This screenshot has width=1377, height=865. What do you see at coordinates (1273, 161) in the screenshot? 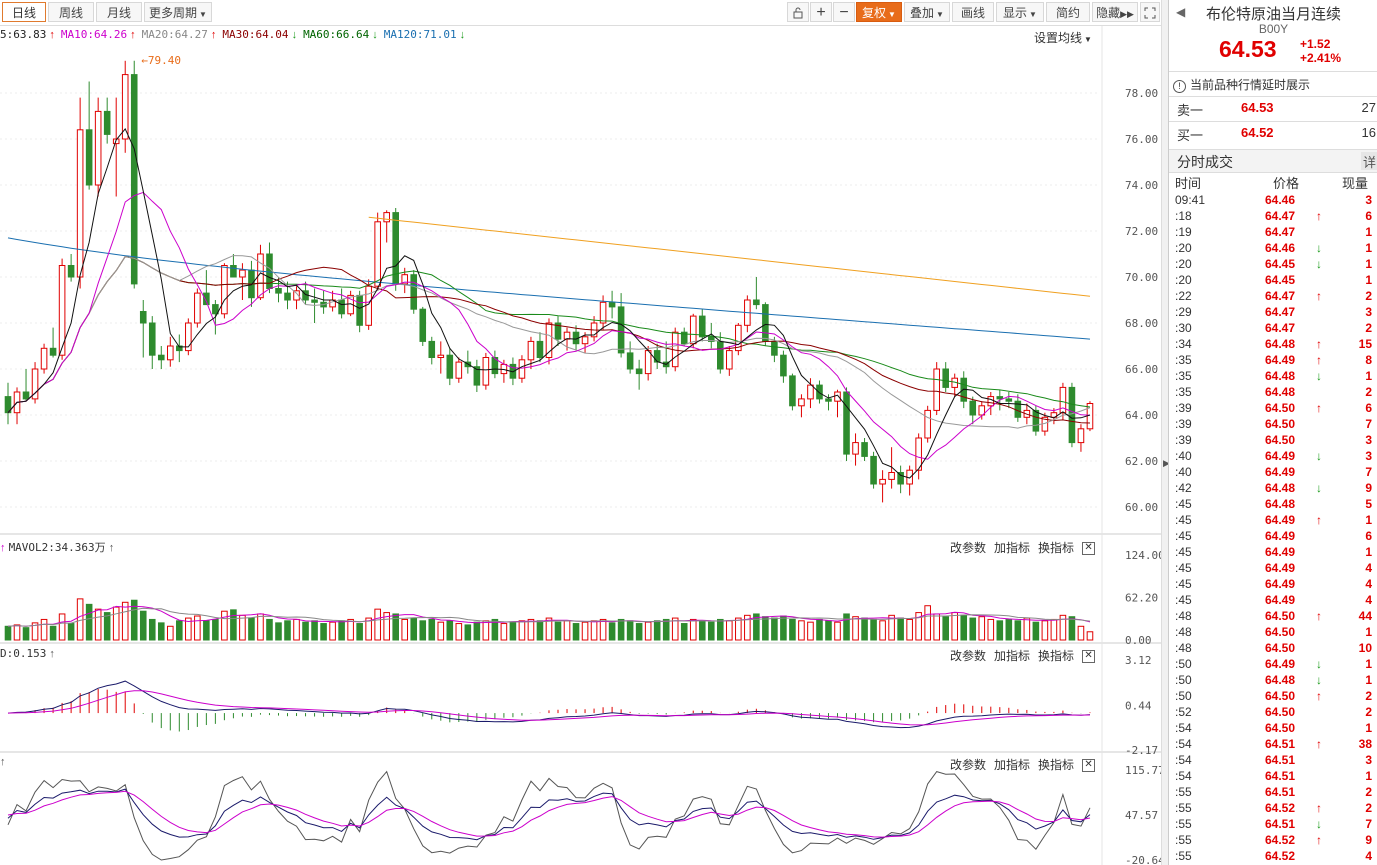
I see `trades-header: 分时成交 详` at bounding box center [1273, 161].